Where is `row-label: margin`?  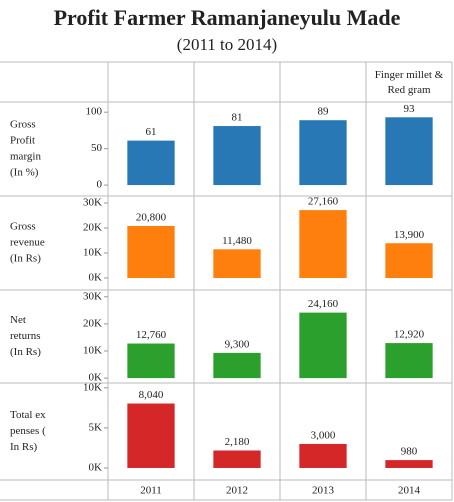 row-label: margin is located at coordinates (25, 157).